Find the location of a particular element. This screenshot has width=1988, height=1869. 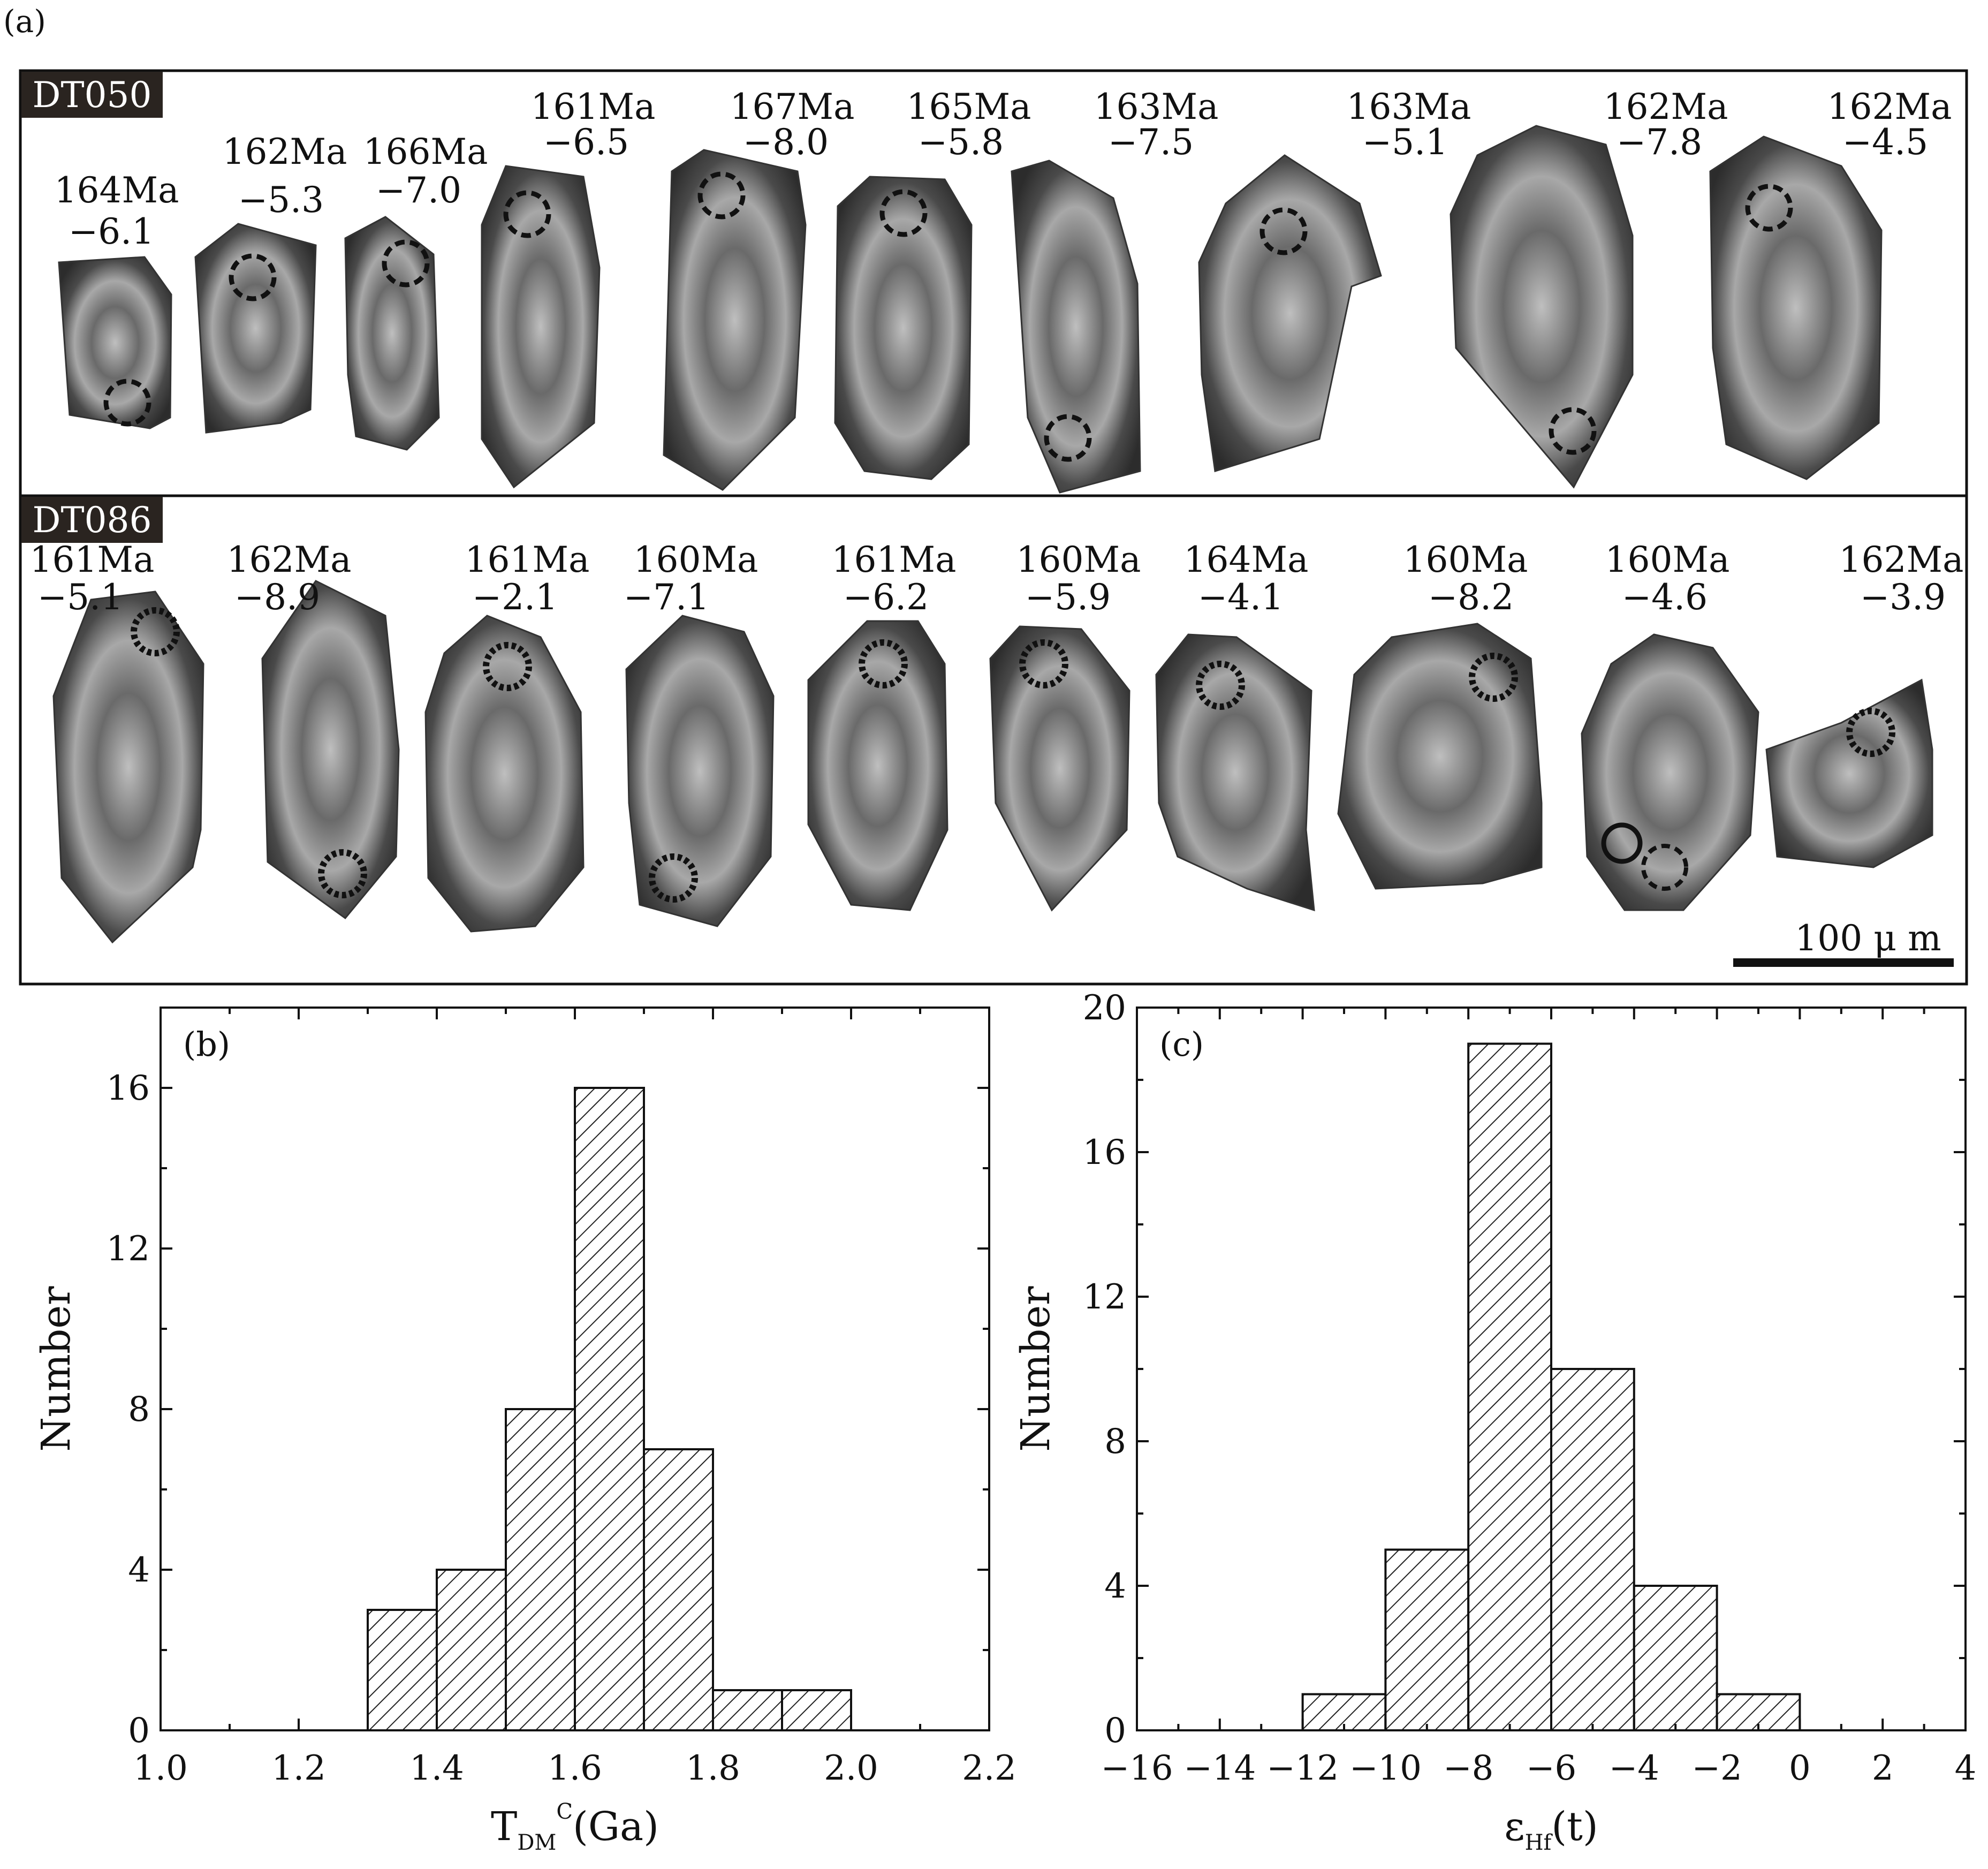

grain-ehf-label: −4.6 is located at coordinates (1665, 597).